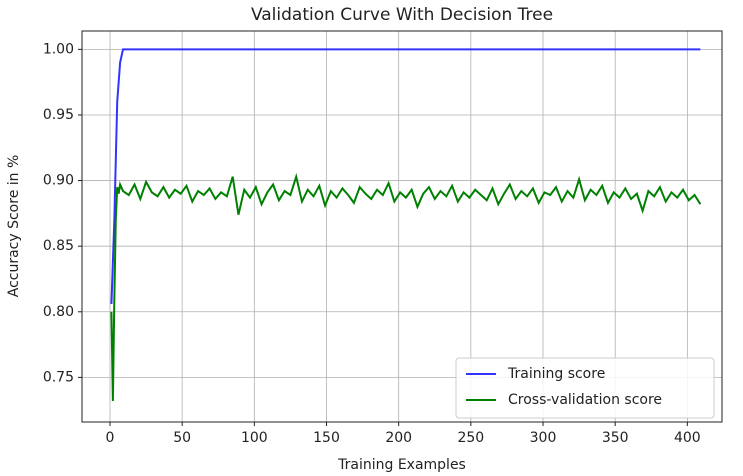 The height and width of the screenshot is (476, 743). What do you see at coordinates (585, 400) in the screenshot?
I see `legend-label: Cross-validation score` at bounding box center [585, 400].